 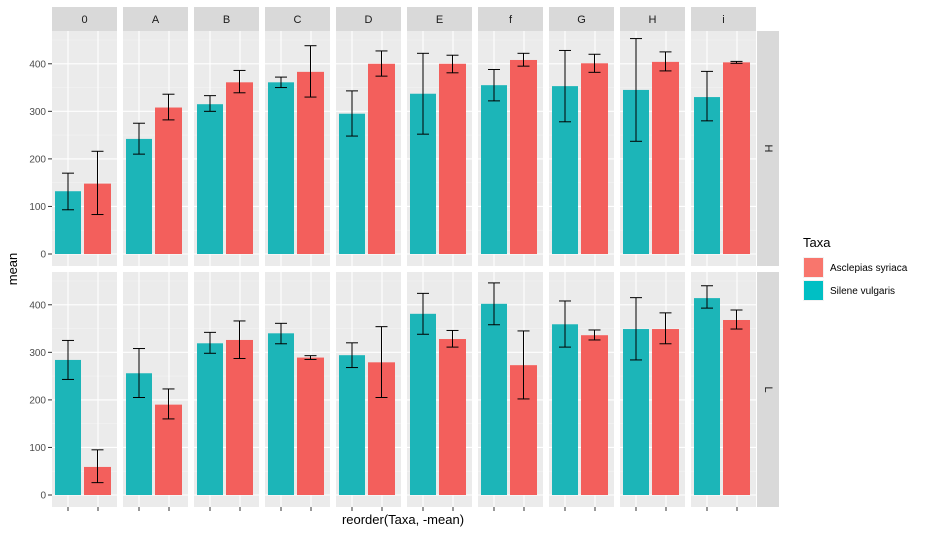 I want to click on column-strip-E: E, so click(x=439, y=19).